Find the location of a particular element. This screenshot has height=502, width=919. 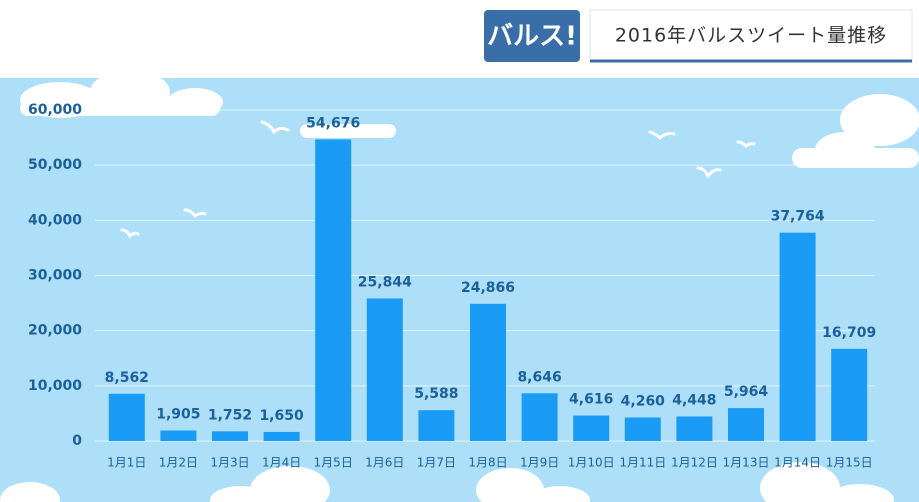

value-label: 5,964 is located at coordinates (746, 392).